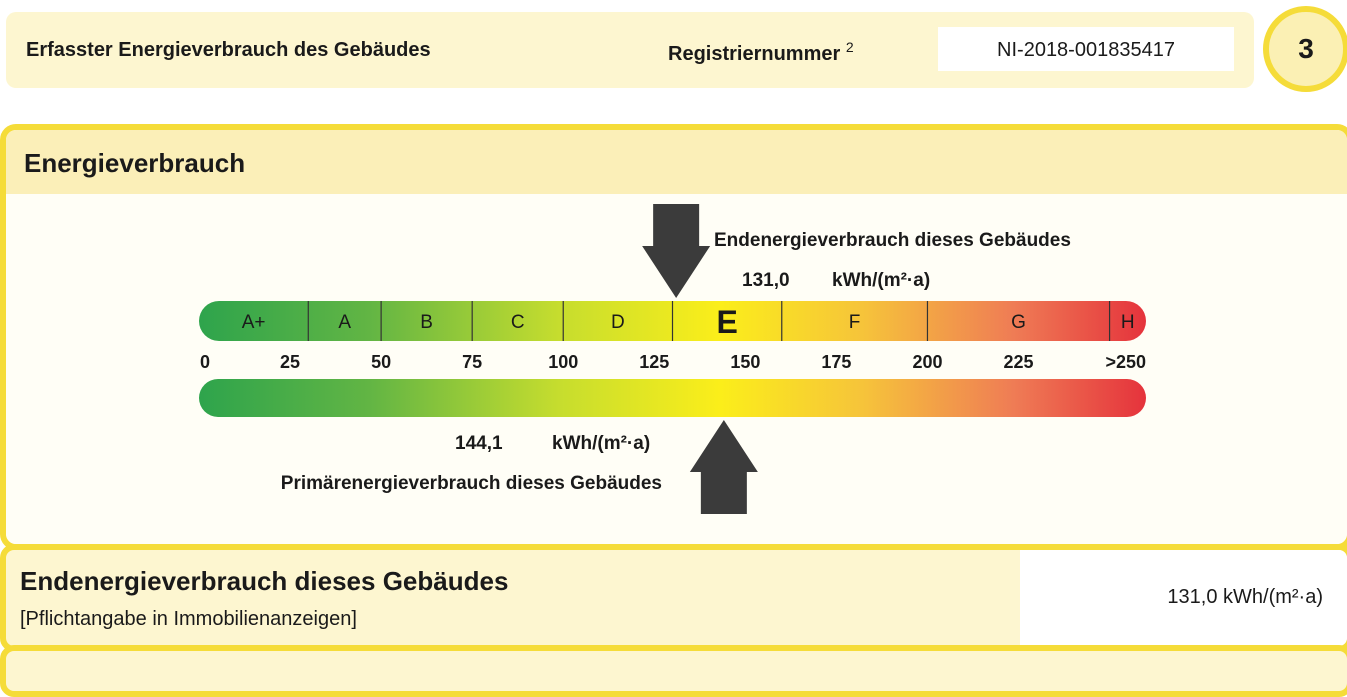 The height and width of the screenshot is (697, 1347). Describe the element at coordinates (135, 163) in the screenshot. I see `panel-title: Energieverbrauch` at that location.